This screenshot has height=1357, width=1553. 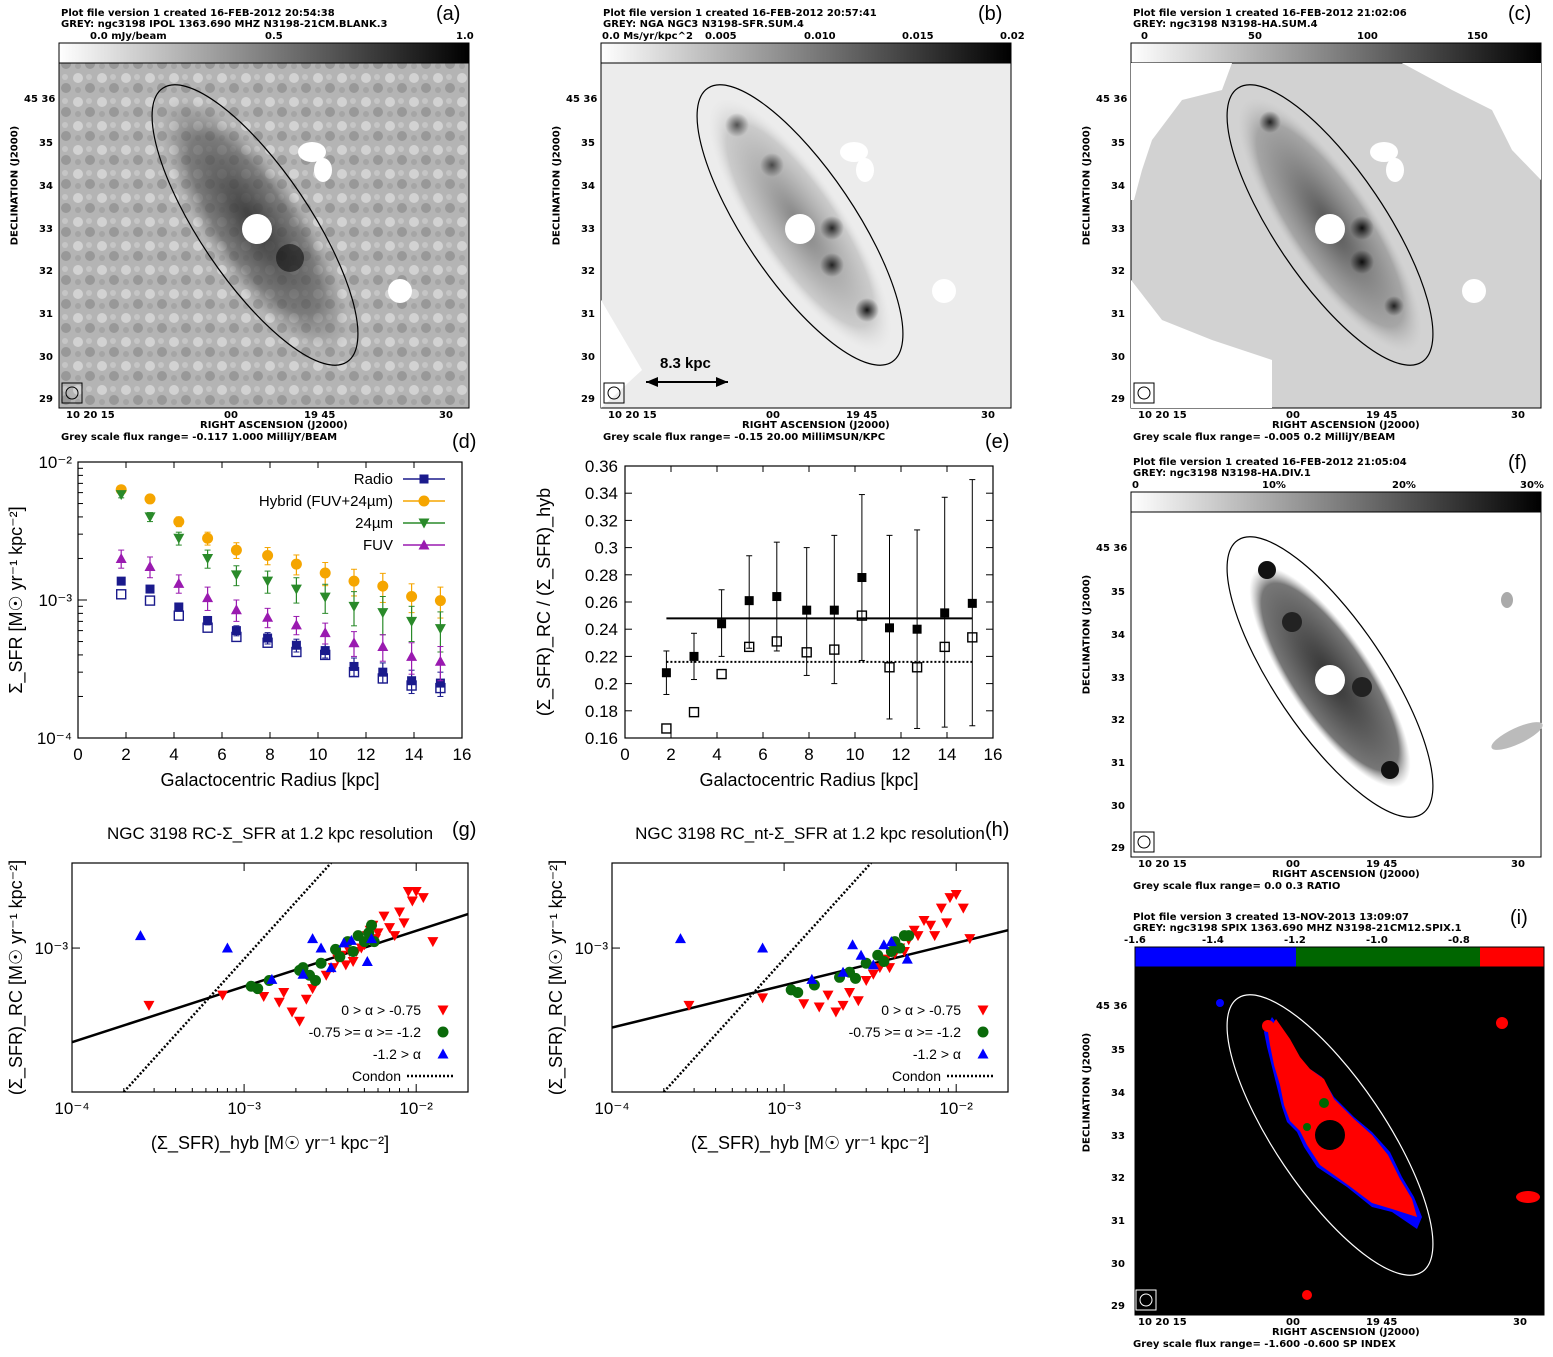 What do you see at coordinates (601, 520) in the screenshot?
I see `y-tick-label: 0.32` at bounding box center [601, 520].